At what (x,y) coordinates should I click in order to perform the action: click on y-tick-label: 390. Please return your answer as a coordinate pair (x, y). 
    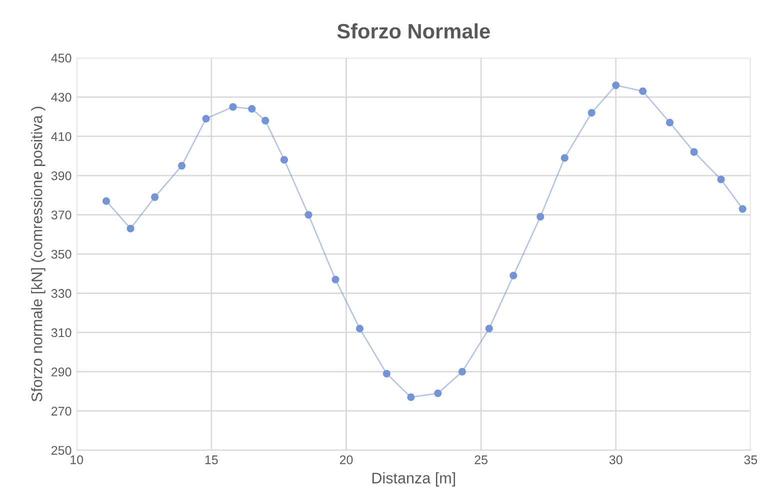
    Looking at the image, I should click on (61, 175).